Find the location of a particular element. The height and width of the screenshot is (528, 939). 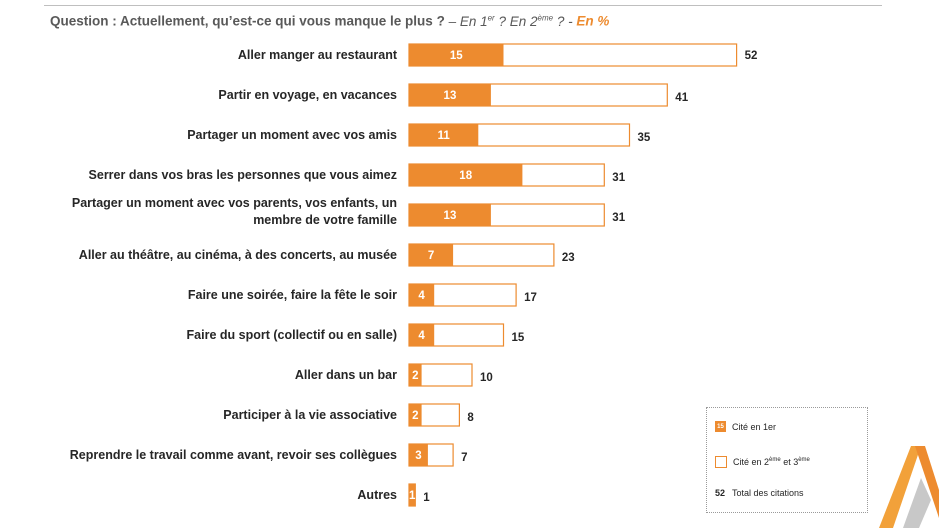

question-rank-text: – En 1er ? En 2ème ? - is located at coordinates (510, 21).